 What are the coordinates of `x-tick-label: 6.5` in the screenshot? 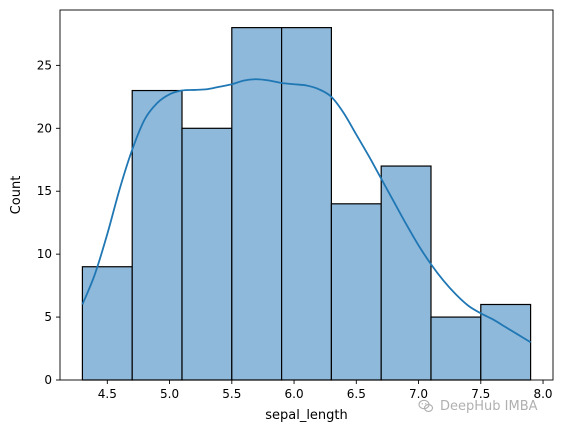 It's located at (356, 394).